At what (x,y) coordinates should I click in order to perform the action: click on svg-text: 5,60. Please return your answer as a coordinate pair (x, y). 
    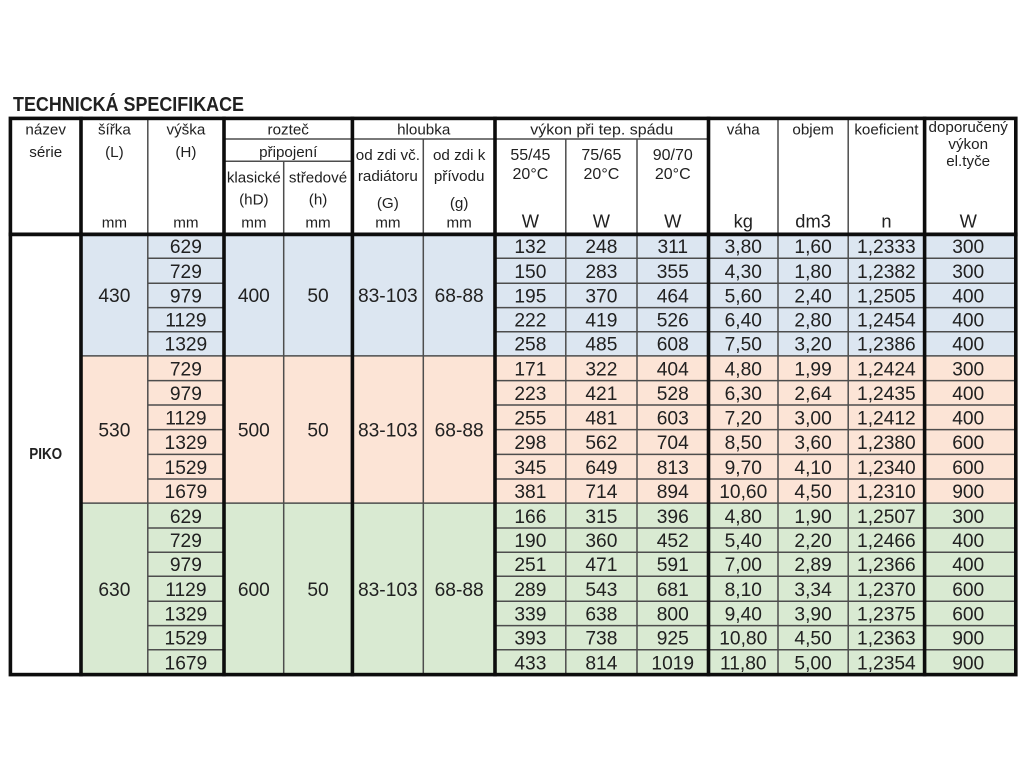
    Looking at the image, I should click on (743, 296).